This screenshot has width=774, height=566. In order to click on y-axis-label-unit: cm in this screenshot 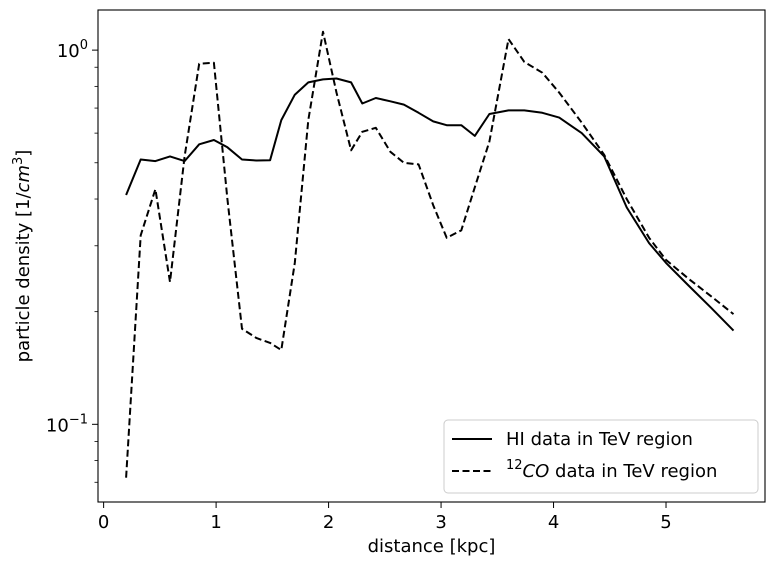, I will do `click(23, 178)`.